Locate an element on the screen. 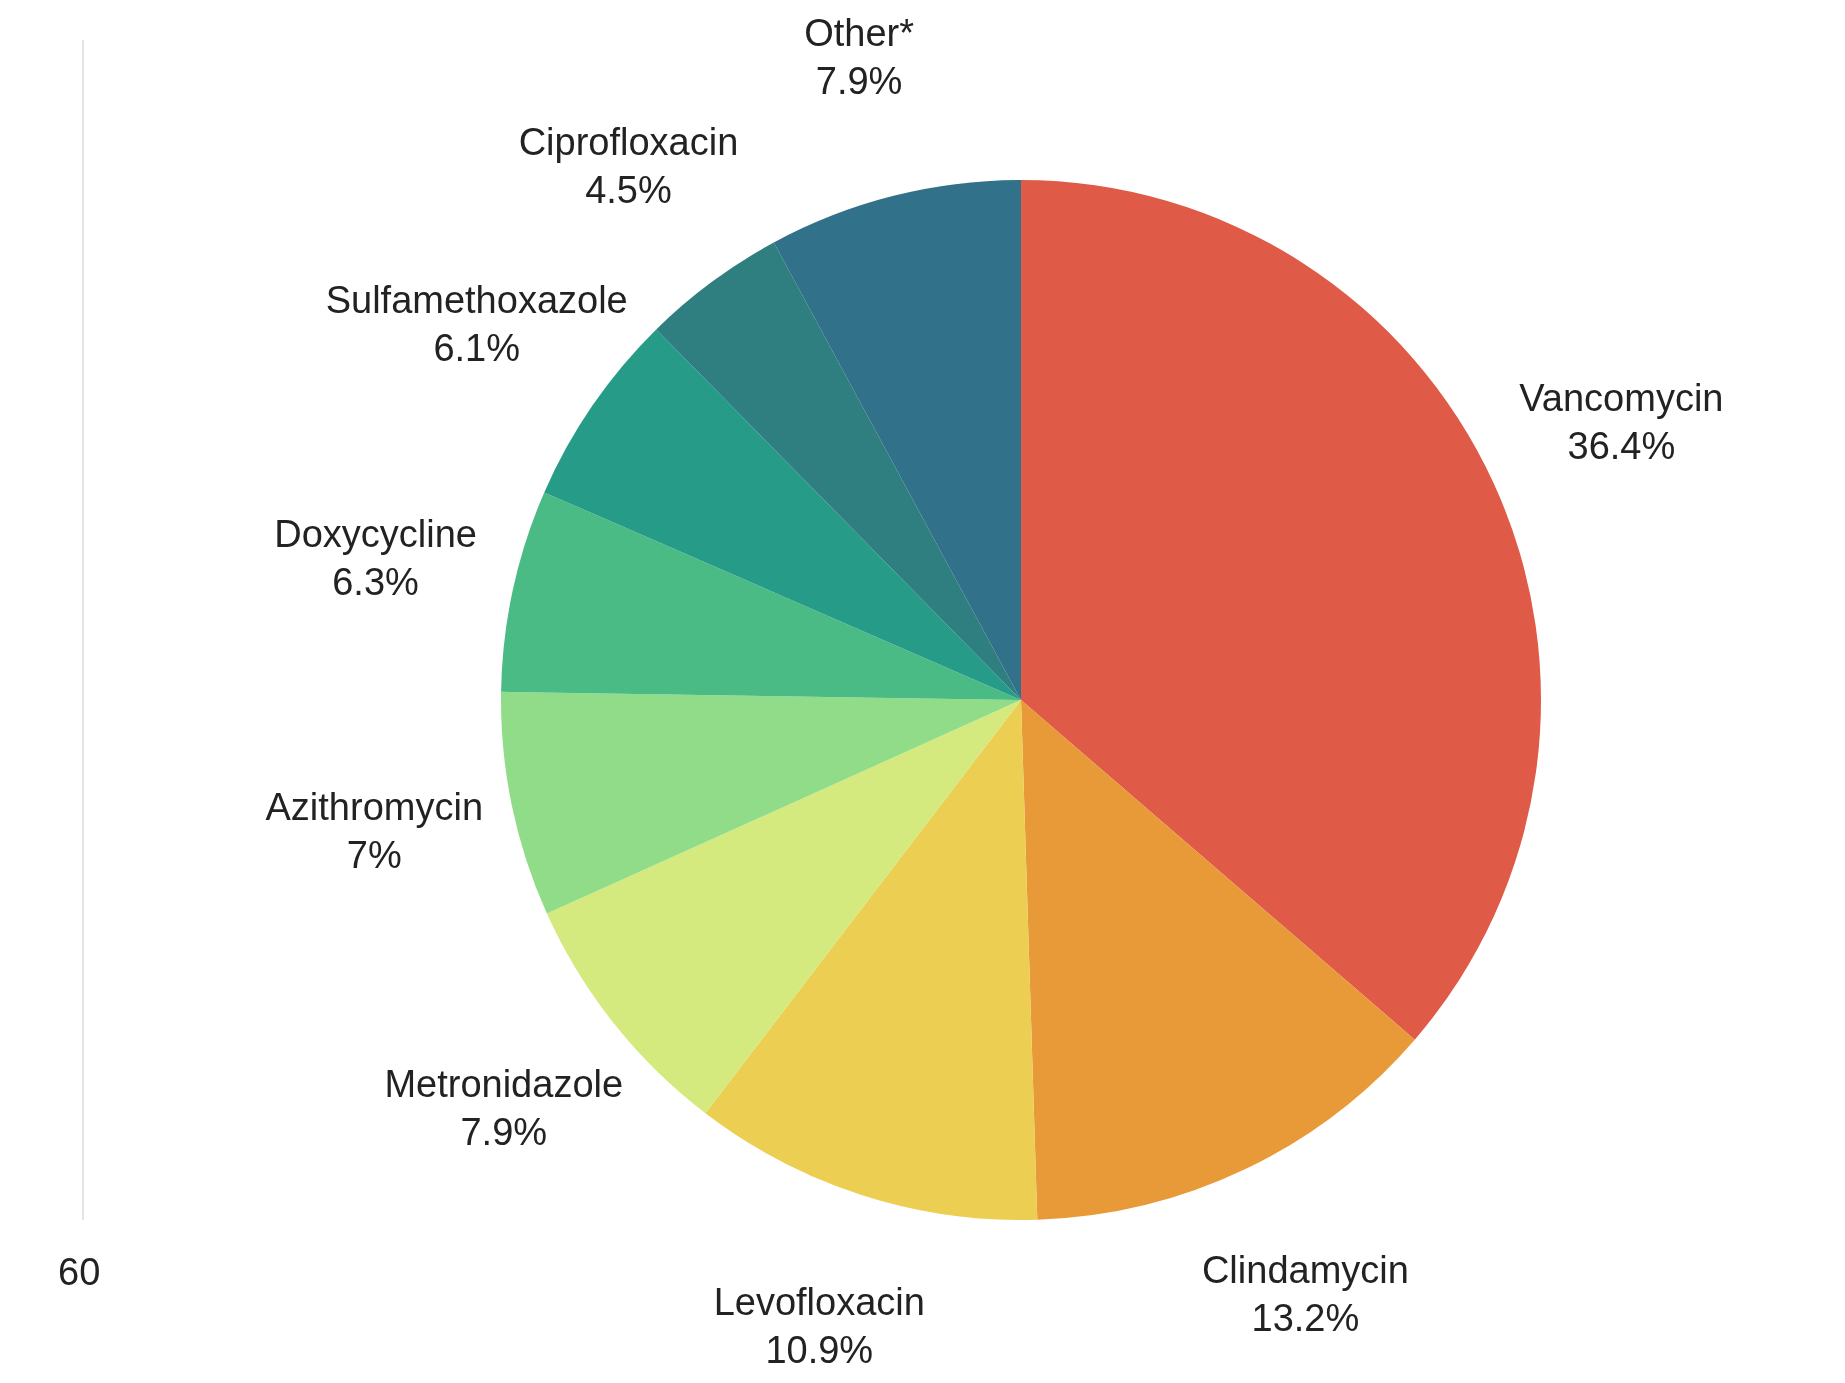 The image size is (1845, 1383). data-label: 4.5% is located at coordinates (628, 190).